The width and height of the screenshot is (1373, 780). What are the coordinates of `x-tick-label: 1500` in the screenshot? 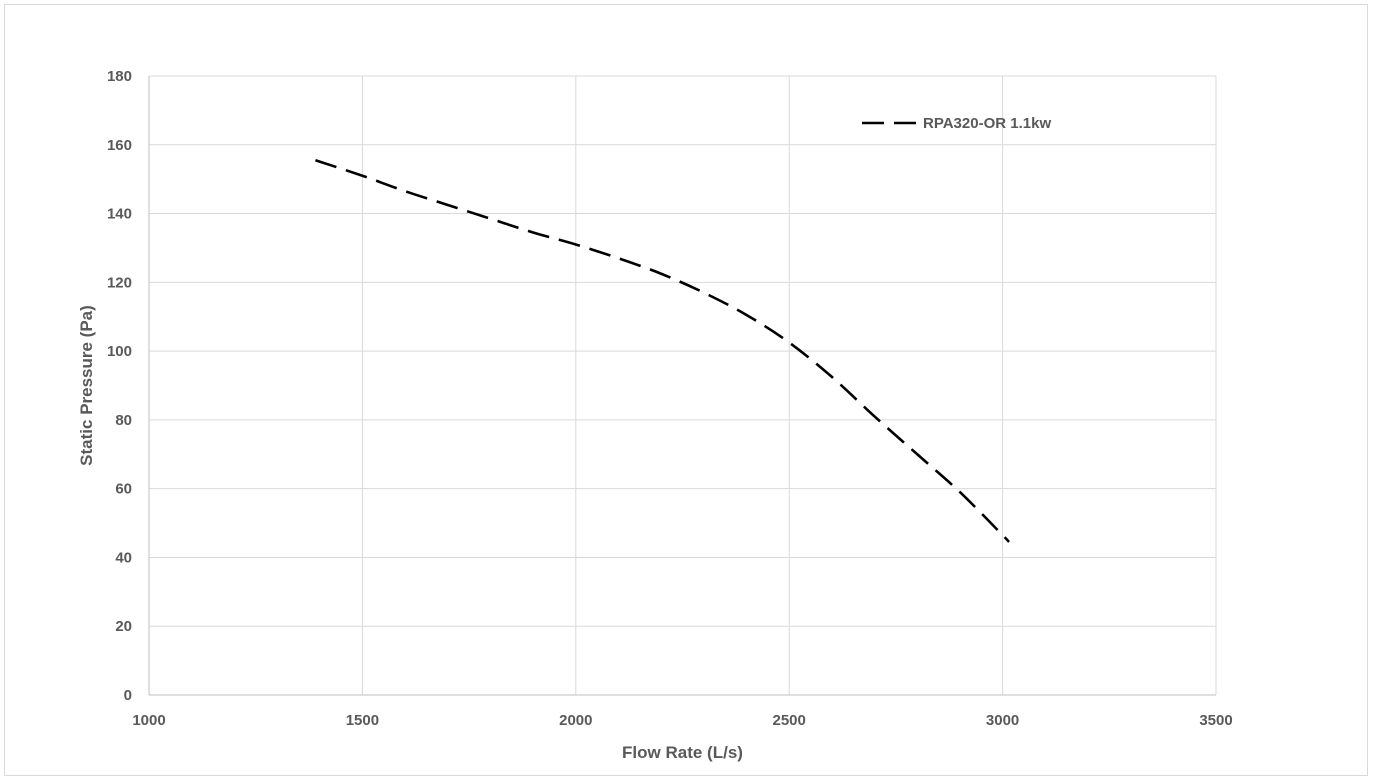 It's located at (362, 720).